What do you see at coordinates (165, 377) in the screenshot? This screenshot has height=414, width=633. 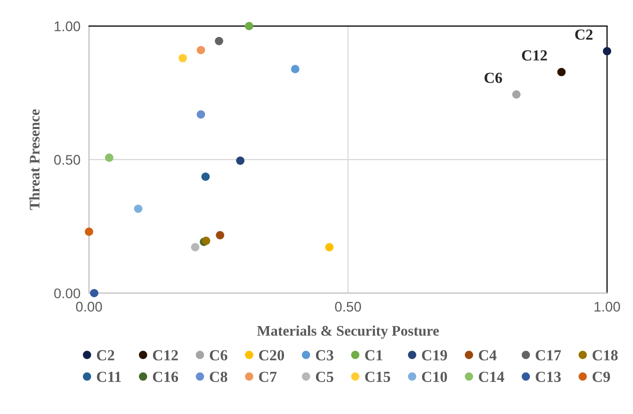 I see `legend-label: C16` at bounding box center [165, 377].